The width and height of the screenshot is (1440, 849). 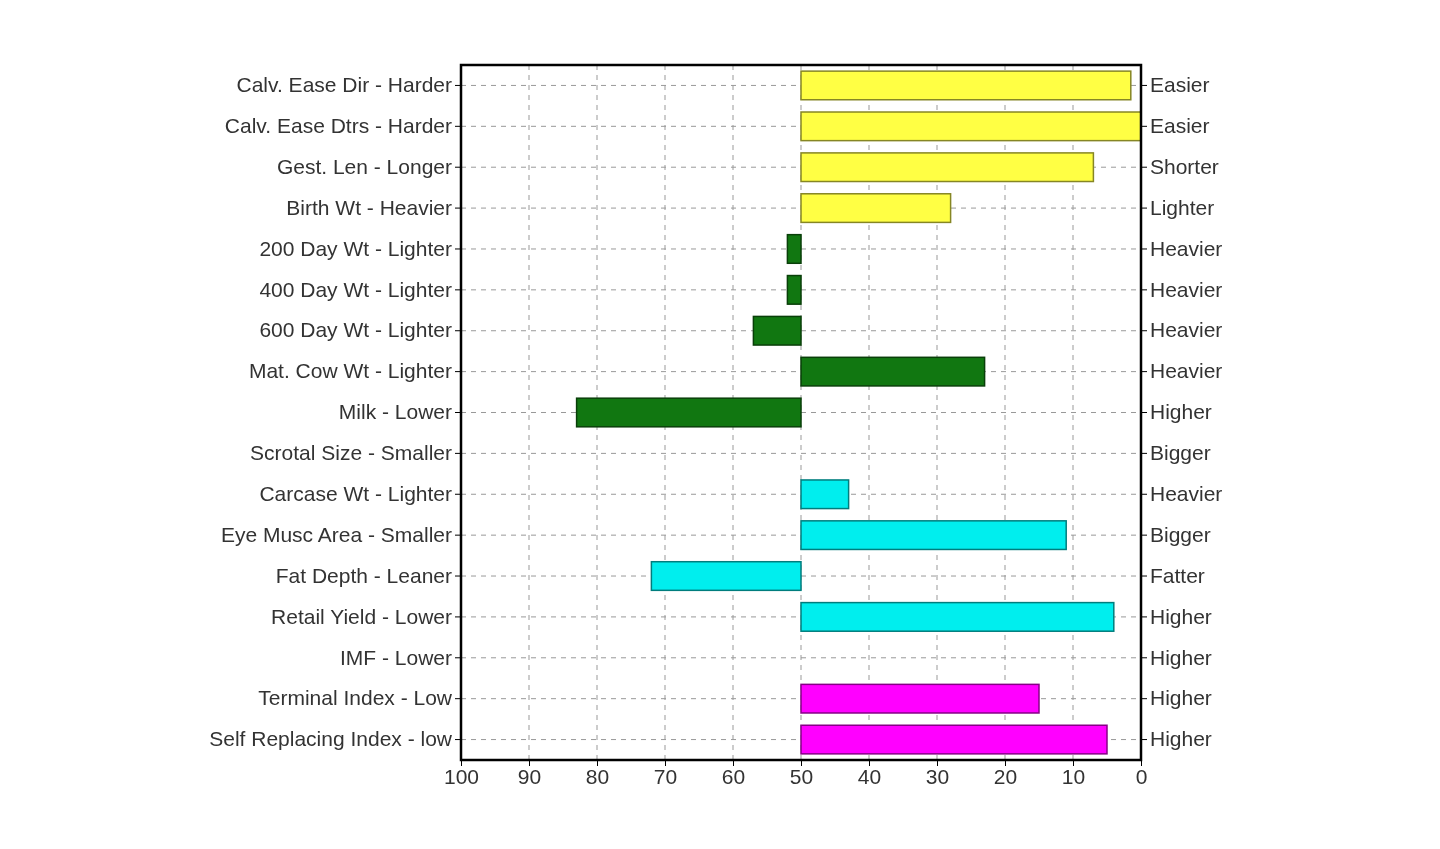 What do you see at coordinates (733, 776) in the screenshot?
I see `x-tick-label: 60` at bounding box center [733, 776].